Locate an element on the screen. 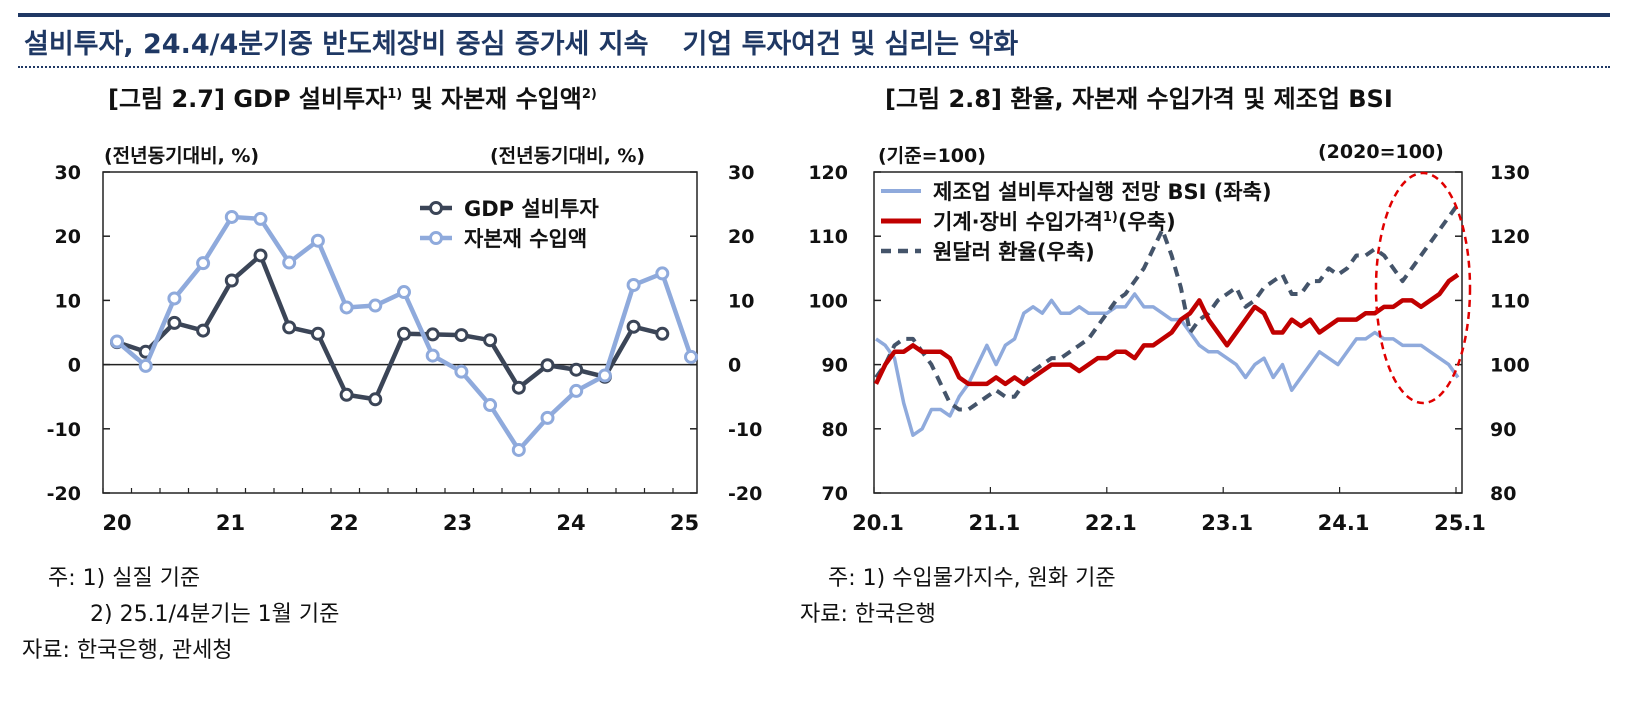 This screenshot has width=1629, height=710. y-tick-label-left: 0 is located at coordinates (74, 366).